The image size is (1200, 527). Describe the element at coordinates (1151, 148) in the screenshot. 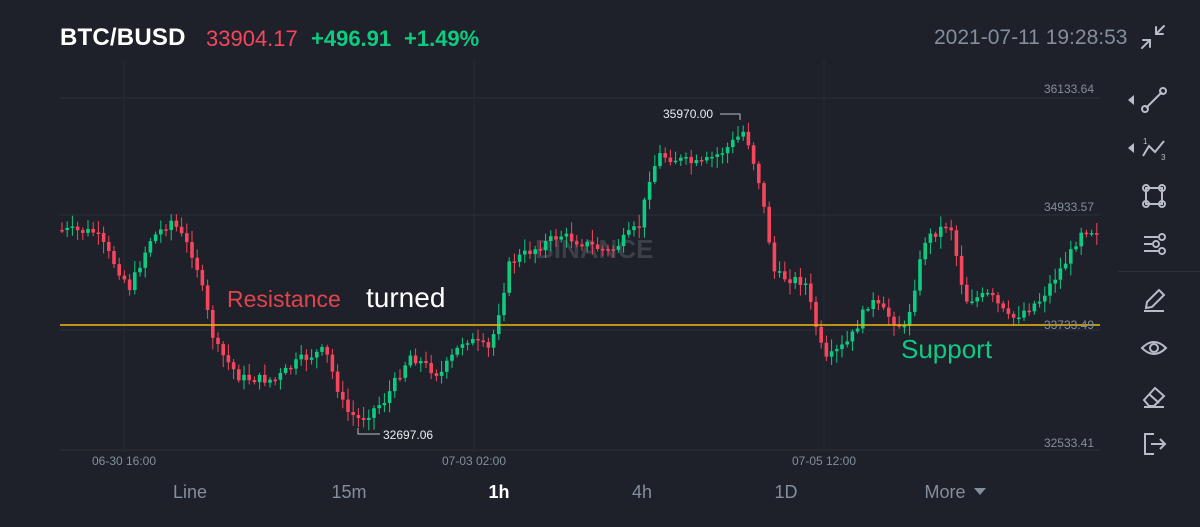

I see `fibonacci-tool: 1 3` at that location.